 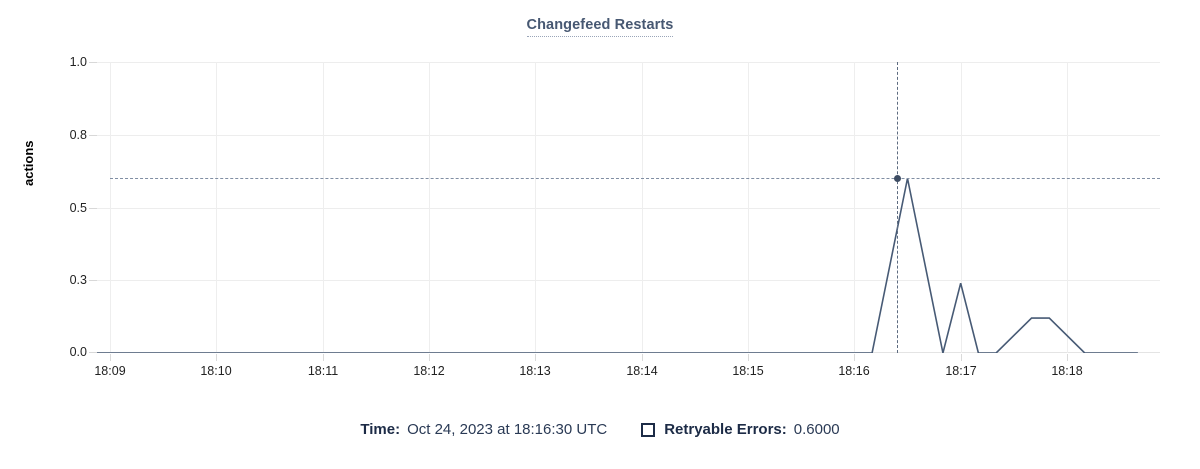 What do you see at coordinates (93, 280) in the screenshot?
I see `y-tick-mark-0.3` at bounding box center [93, 280].